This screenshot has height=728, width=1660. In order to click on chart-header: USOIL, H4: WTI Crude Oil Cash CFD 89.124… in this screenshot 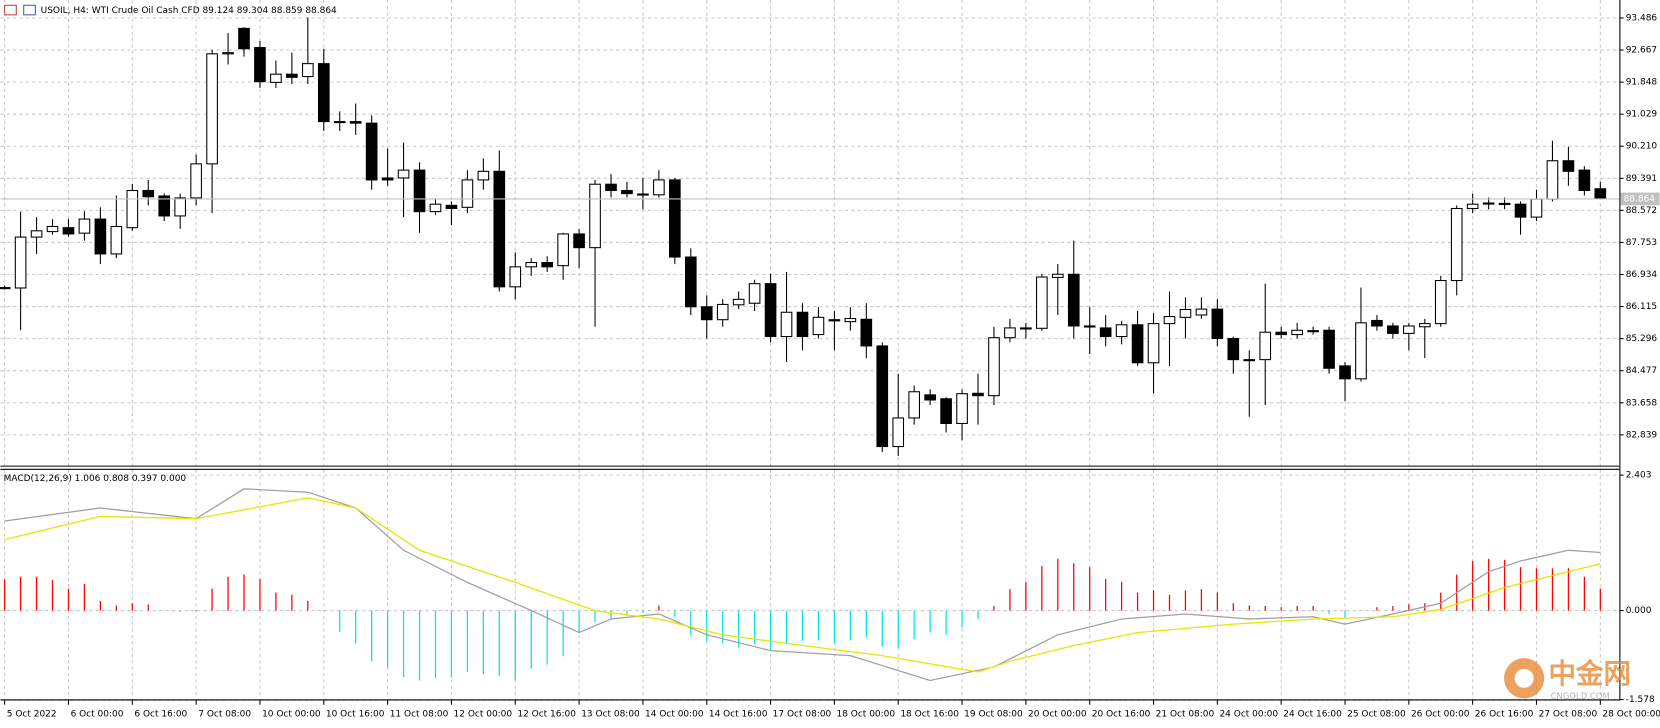, I will do `click(189, 11)`.